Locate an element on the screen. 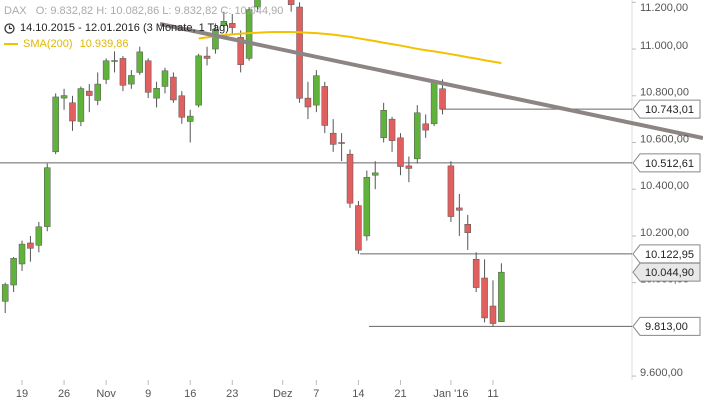 The image size is (703, 406). header-sma-row: SMA(200) 10.939,86 is located at coordinates (66, 44).